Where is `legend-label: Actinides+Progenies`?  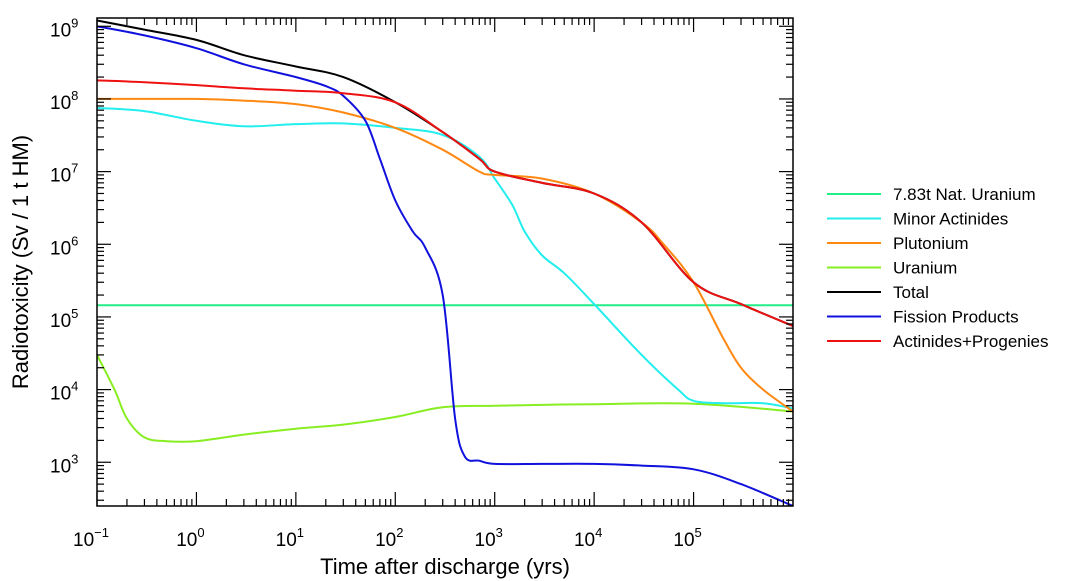 legend-label: Actinides+Progenies is located at coordinates (970, 341).